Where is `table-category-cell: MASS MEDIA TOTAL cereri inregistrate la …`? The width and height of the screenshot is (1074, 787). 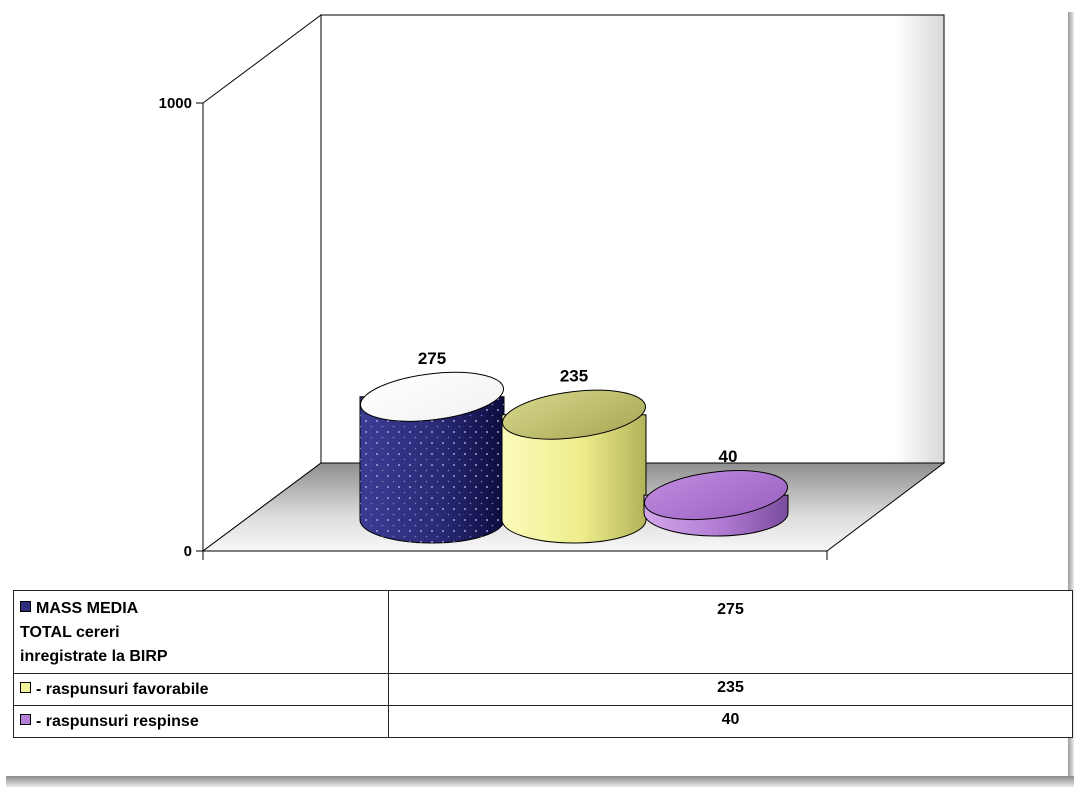
table-category-cell: MASS MEDIA TOTAL cereri inregistrate la … is located at coordinates (201, 632).